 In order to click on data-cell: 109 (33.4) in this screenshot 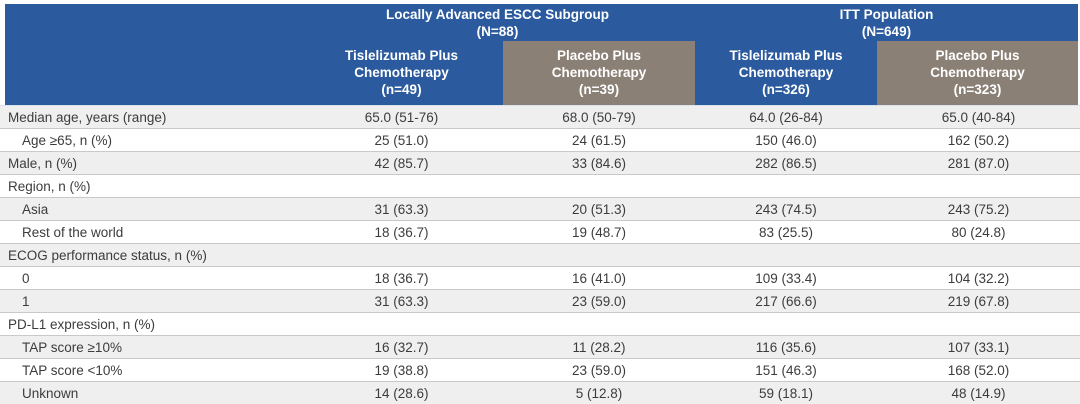, I will do `click(786, 278)`.